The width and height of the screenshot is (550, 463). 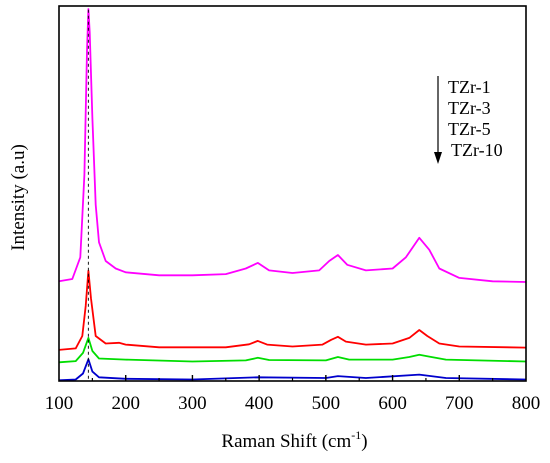 What do you see at coordinates (469, 129) in the screenshot?
I see `legend-entry-tzr-5: TZr-5` at bounding box center [469, 129].